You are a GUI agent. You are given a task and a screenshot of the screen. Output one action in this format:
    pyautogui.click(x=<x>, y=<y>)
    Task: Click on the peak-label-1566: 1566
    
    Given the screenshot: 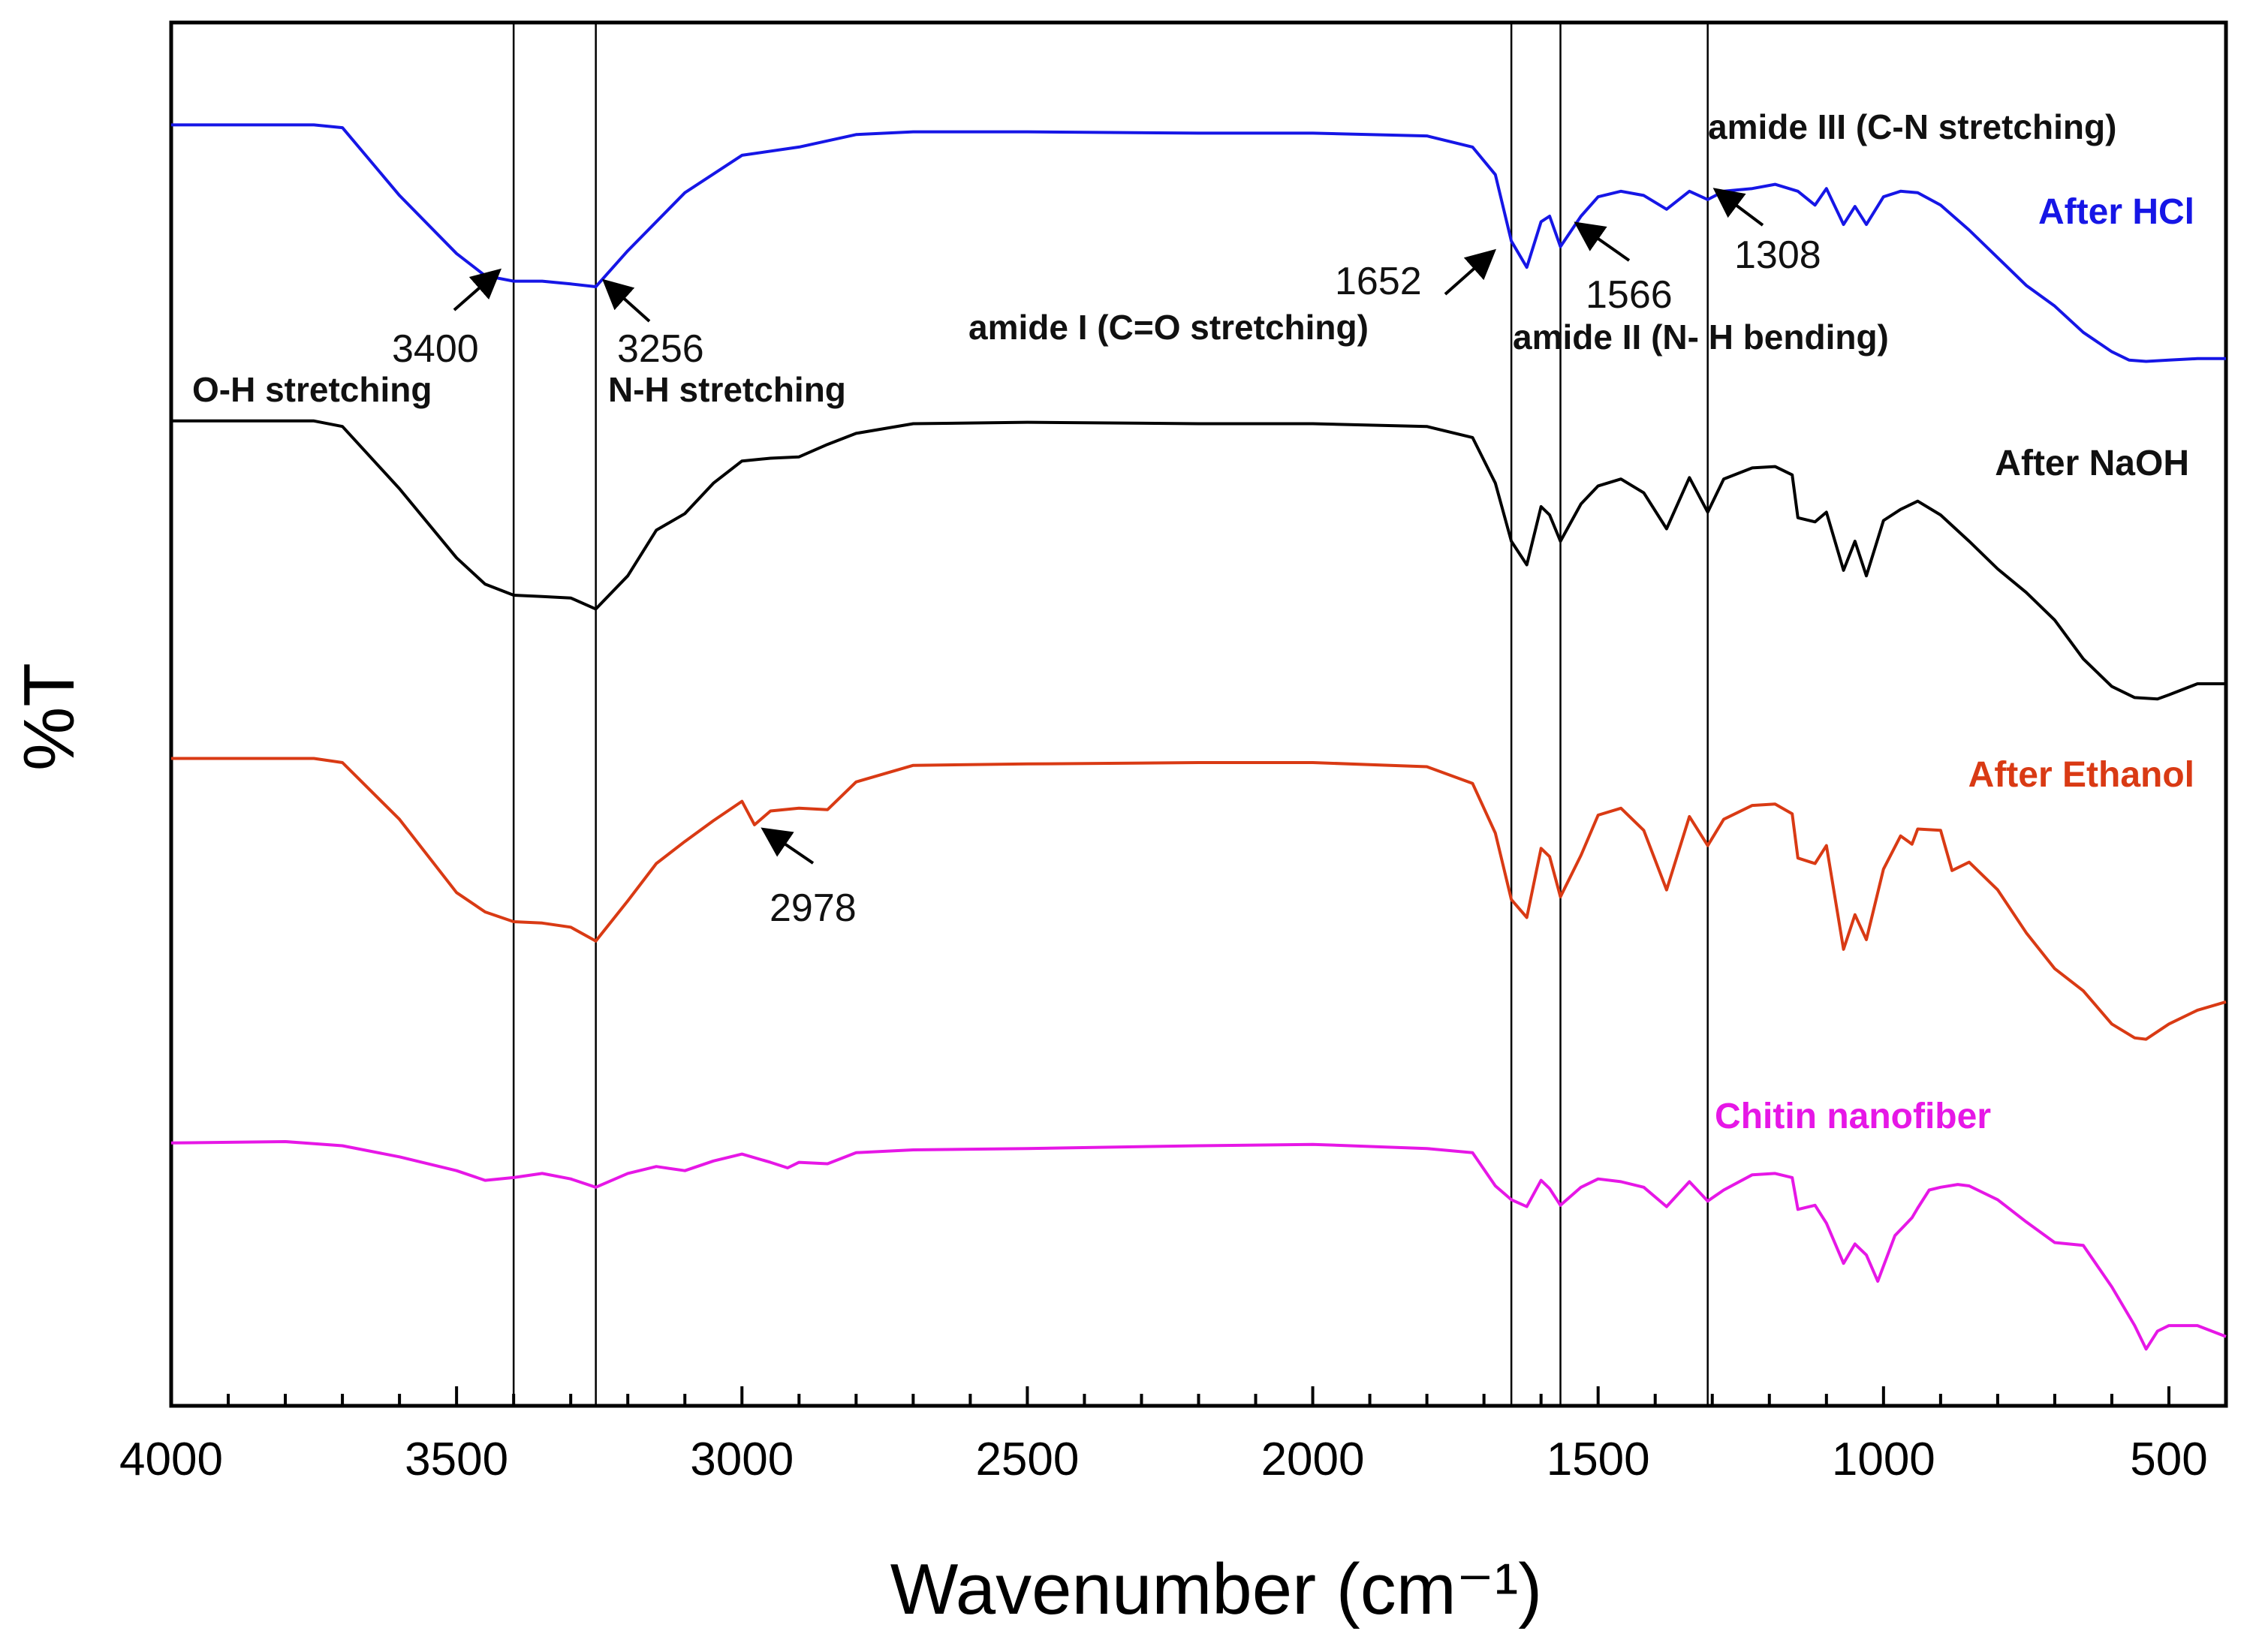 What is the action you would take?
    pyautogui.click(x=1629, y=295)
    